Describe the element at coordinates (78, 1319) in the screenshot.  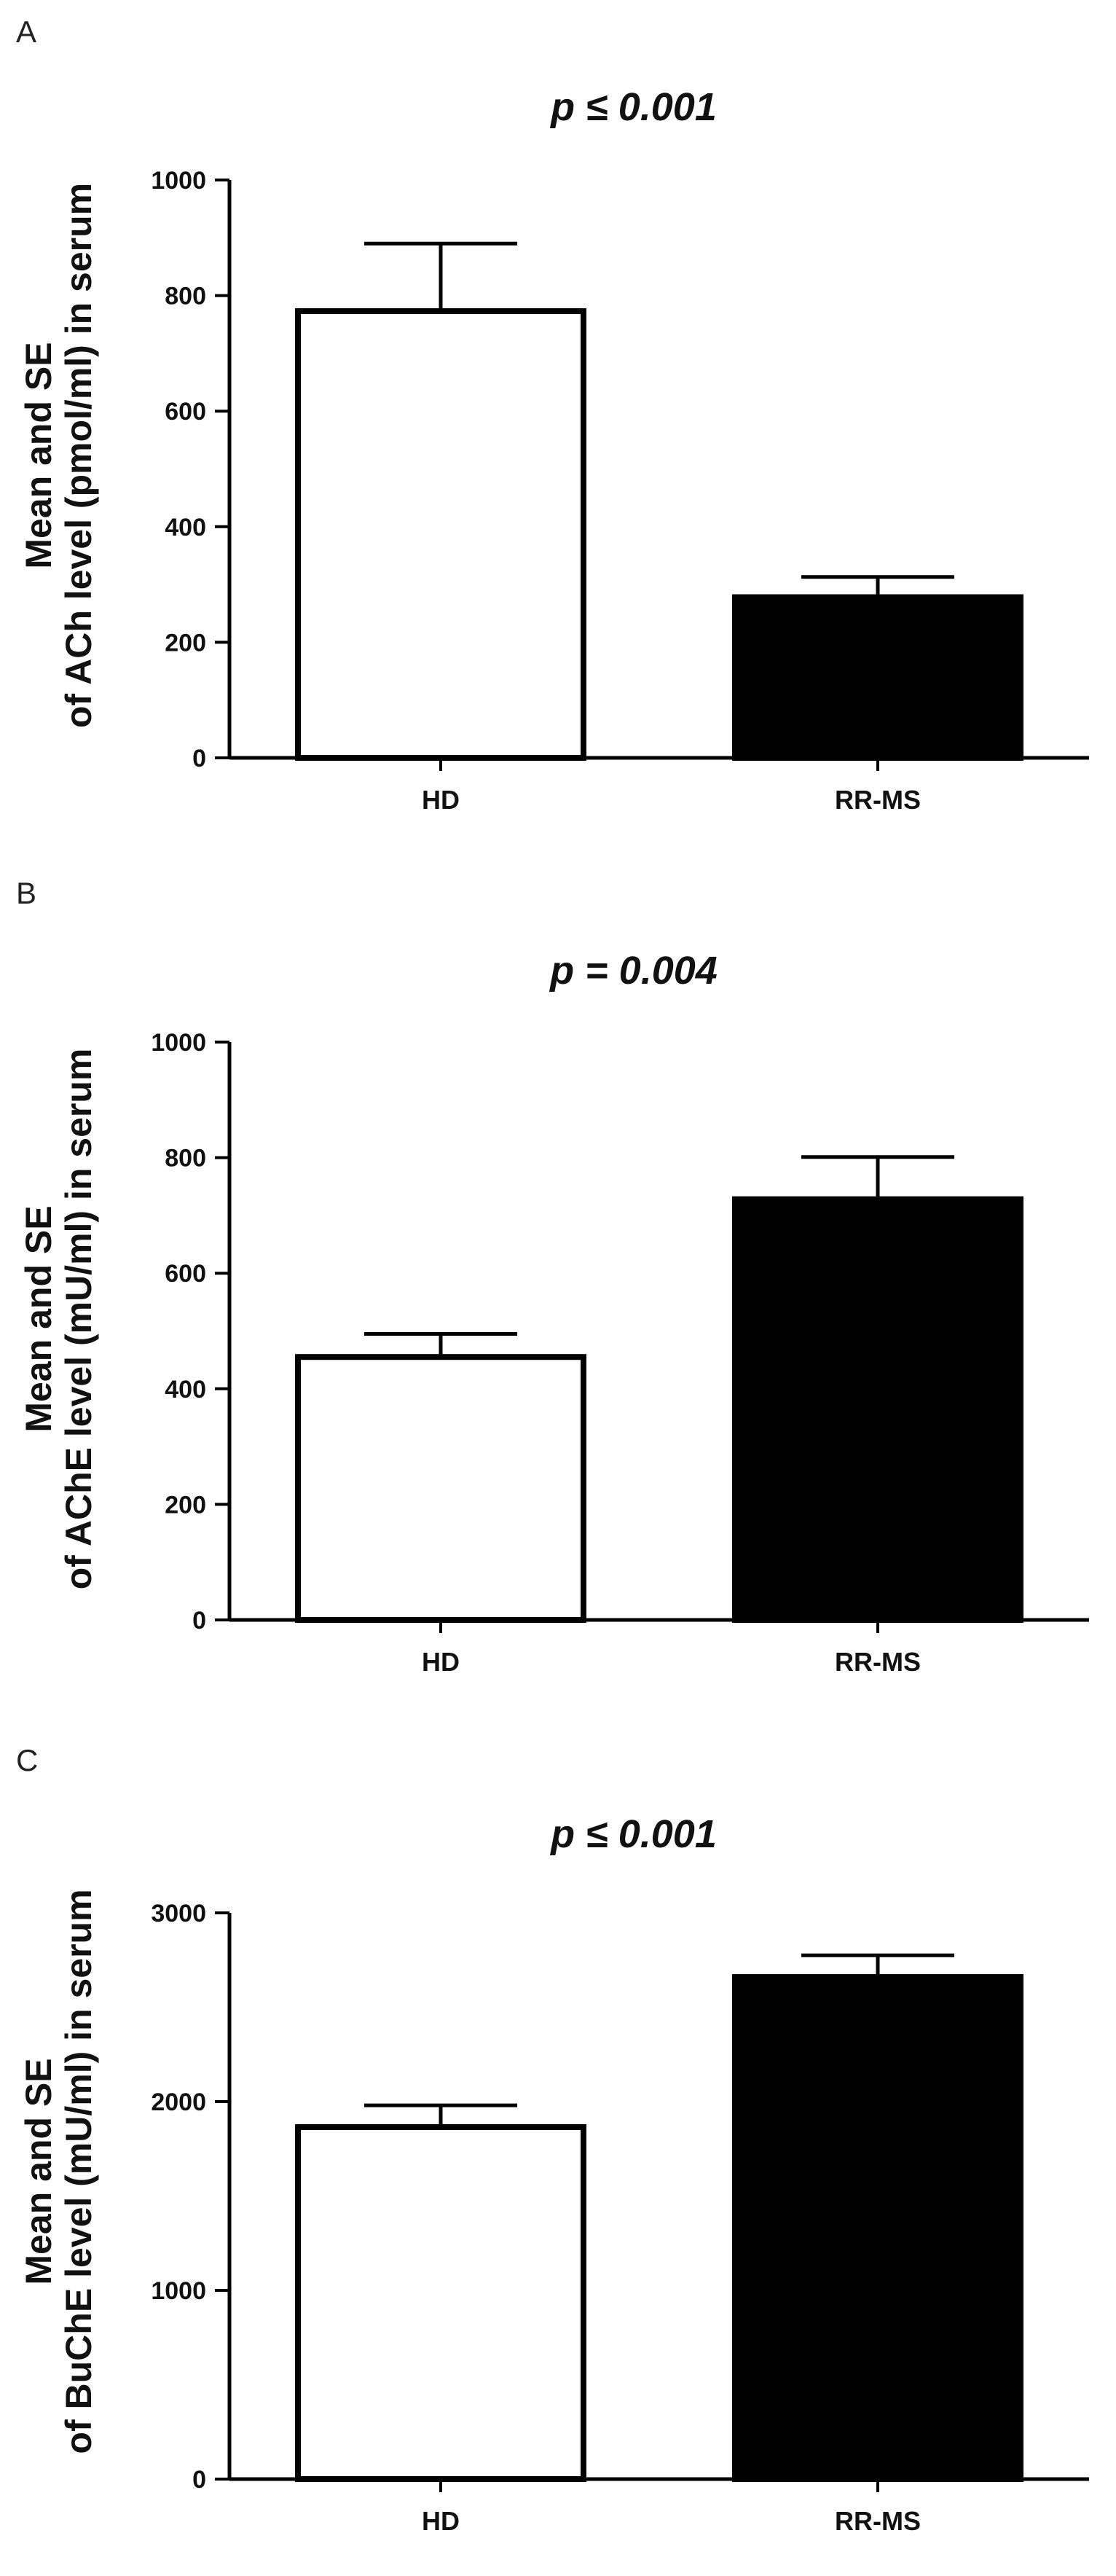
I see `panel-b-y-label-line2: of AChE level (mU/ml) in serum` at that location.